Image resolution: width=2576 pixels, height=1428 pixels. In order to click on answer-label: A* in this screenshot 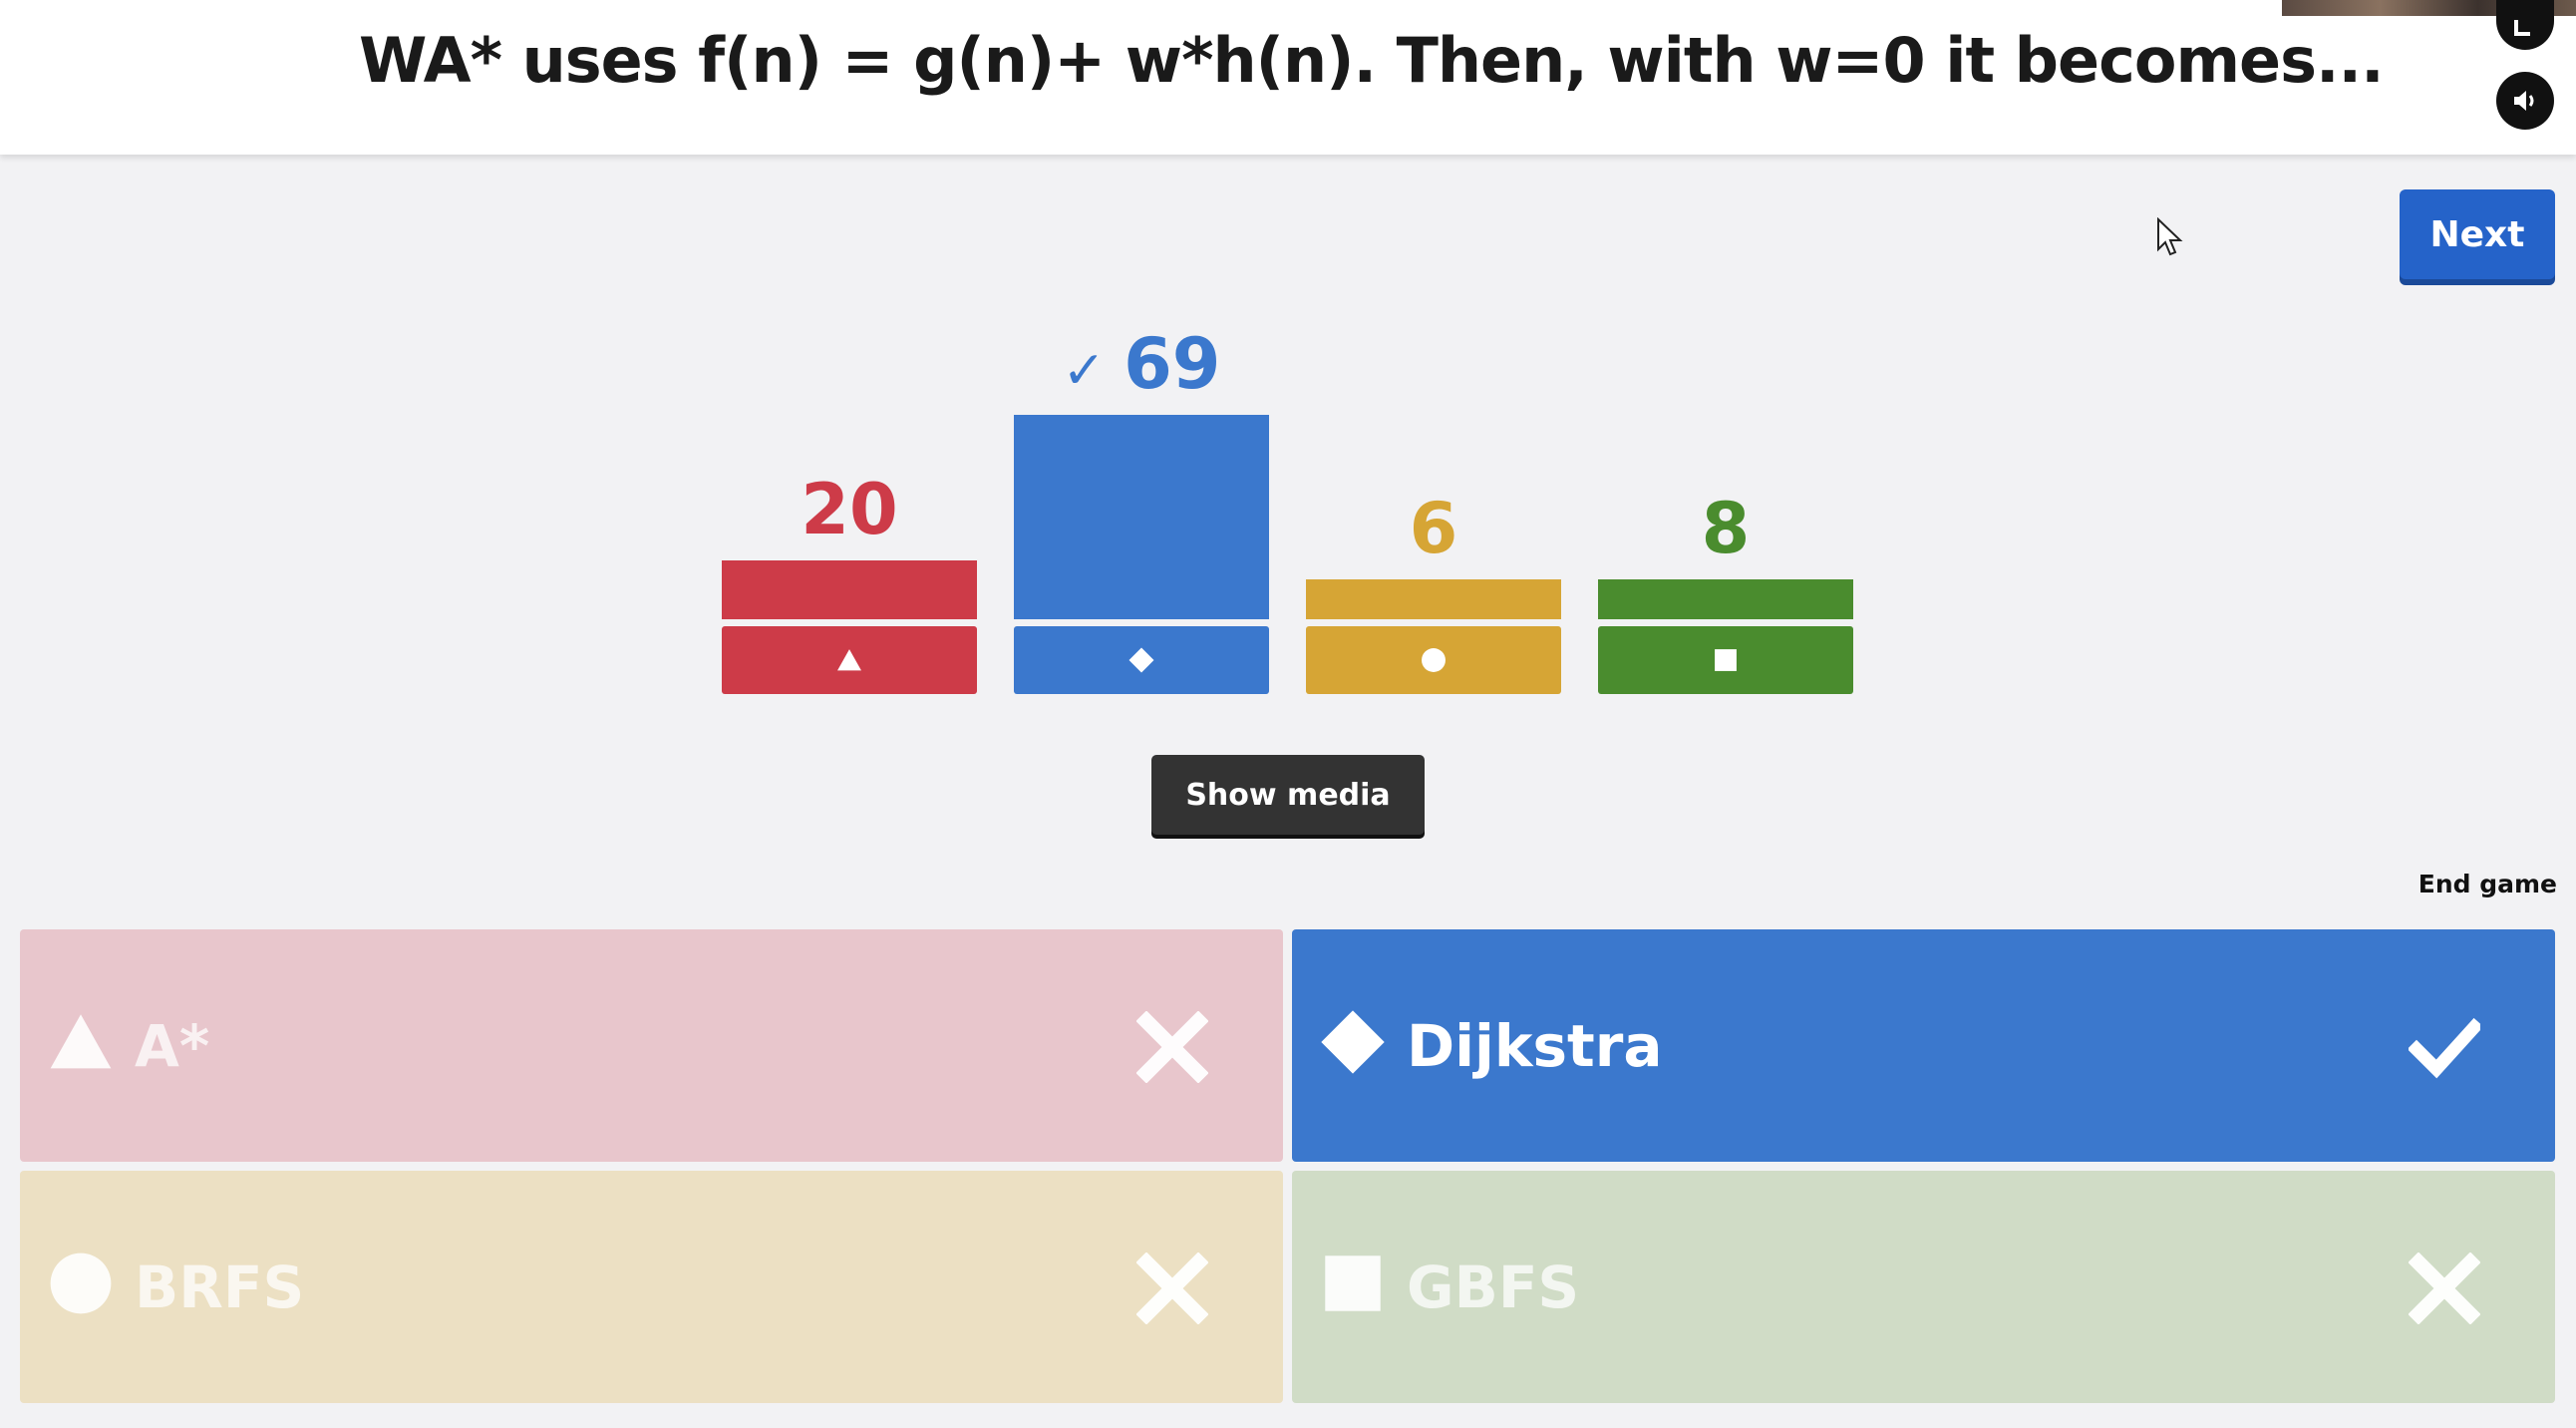, I will do `click(172, 1045)`.